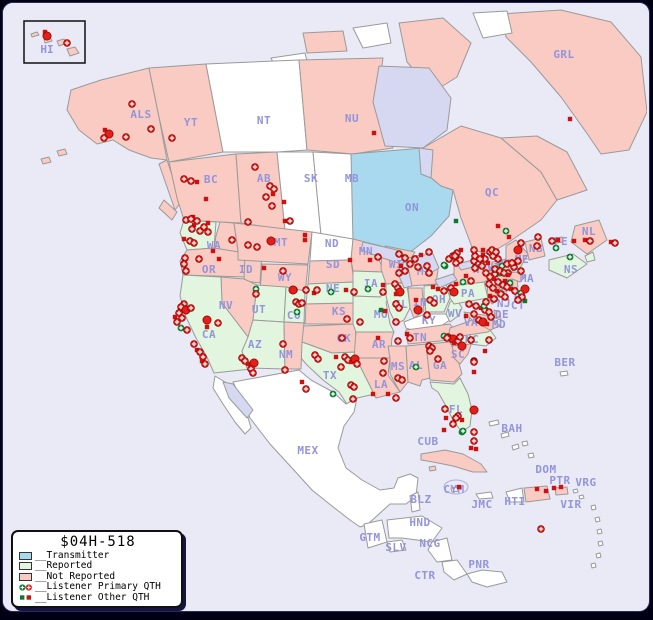 The height and width of the screenshot is (620, 653). What do you see at coordinates (564, 373) in the screenshot?
I see `region-beri` at bounding box center [564, 373].